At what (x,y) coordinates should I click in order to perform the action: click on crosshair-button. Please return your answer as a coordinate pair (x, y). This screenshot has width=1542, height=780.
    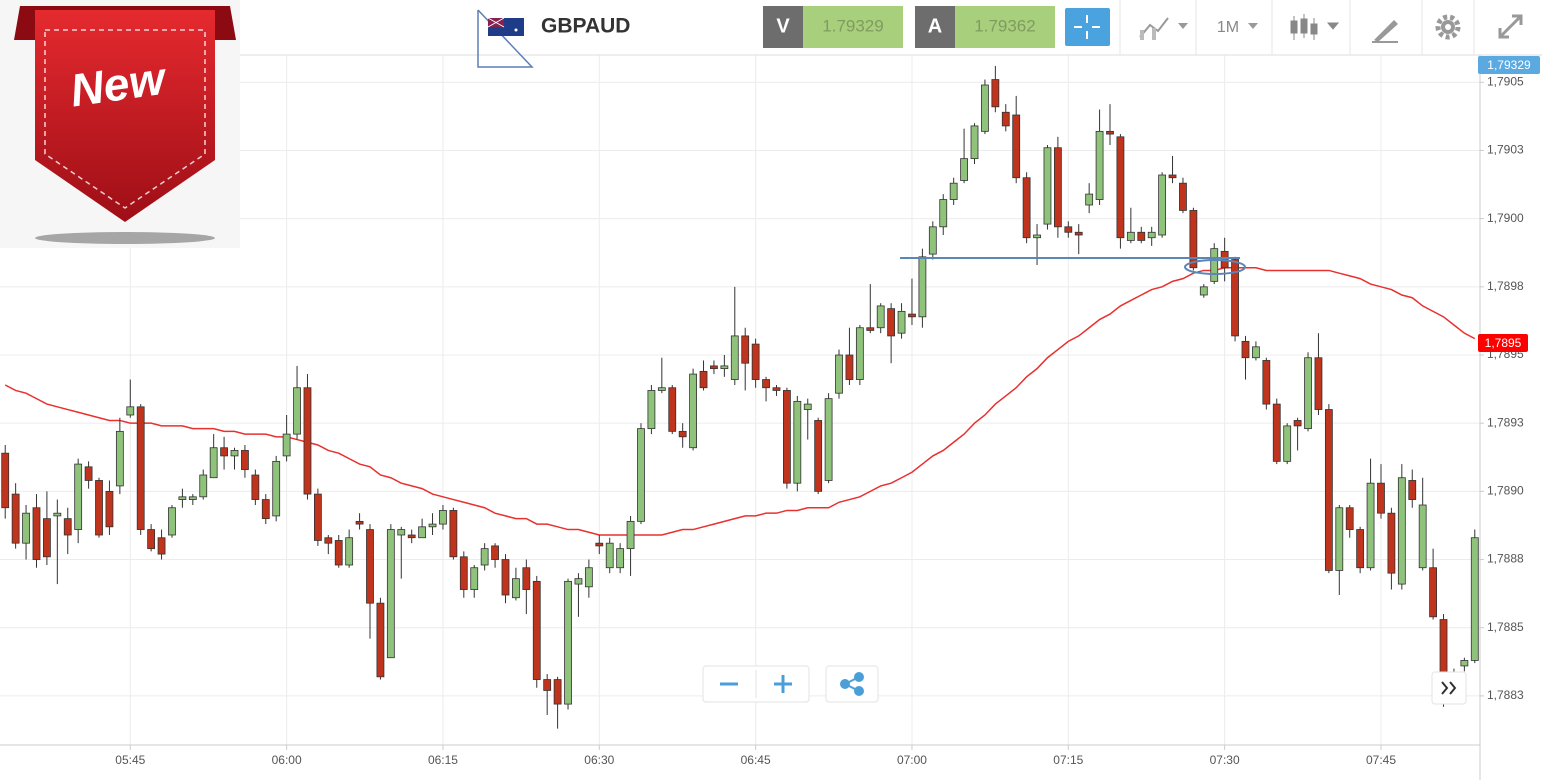
    Looking at the image, I should click on (1087, 27).